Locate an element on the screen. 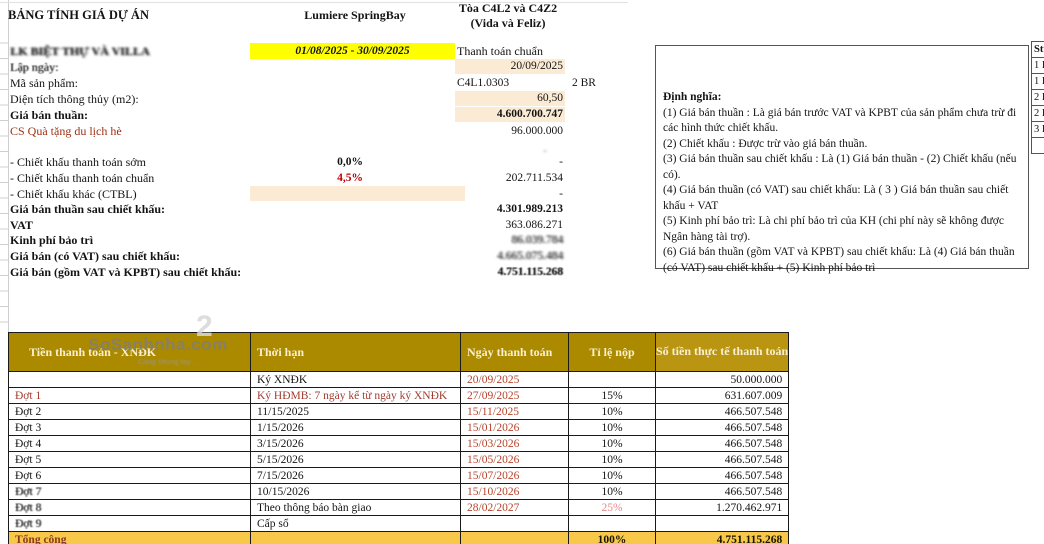 This screenshot has width=1044, height=544. area-label: Diện tích thông thủy (m2): is located at coordinates (74, 99).